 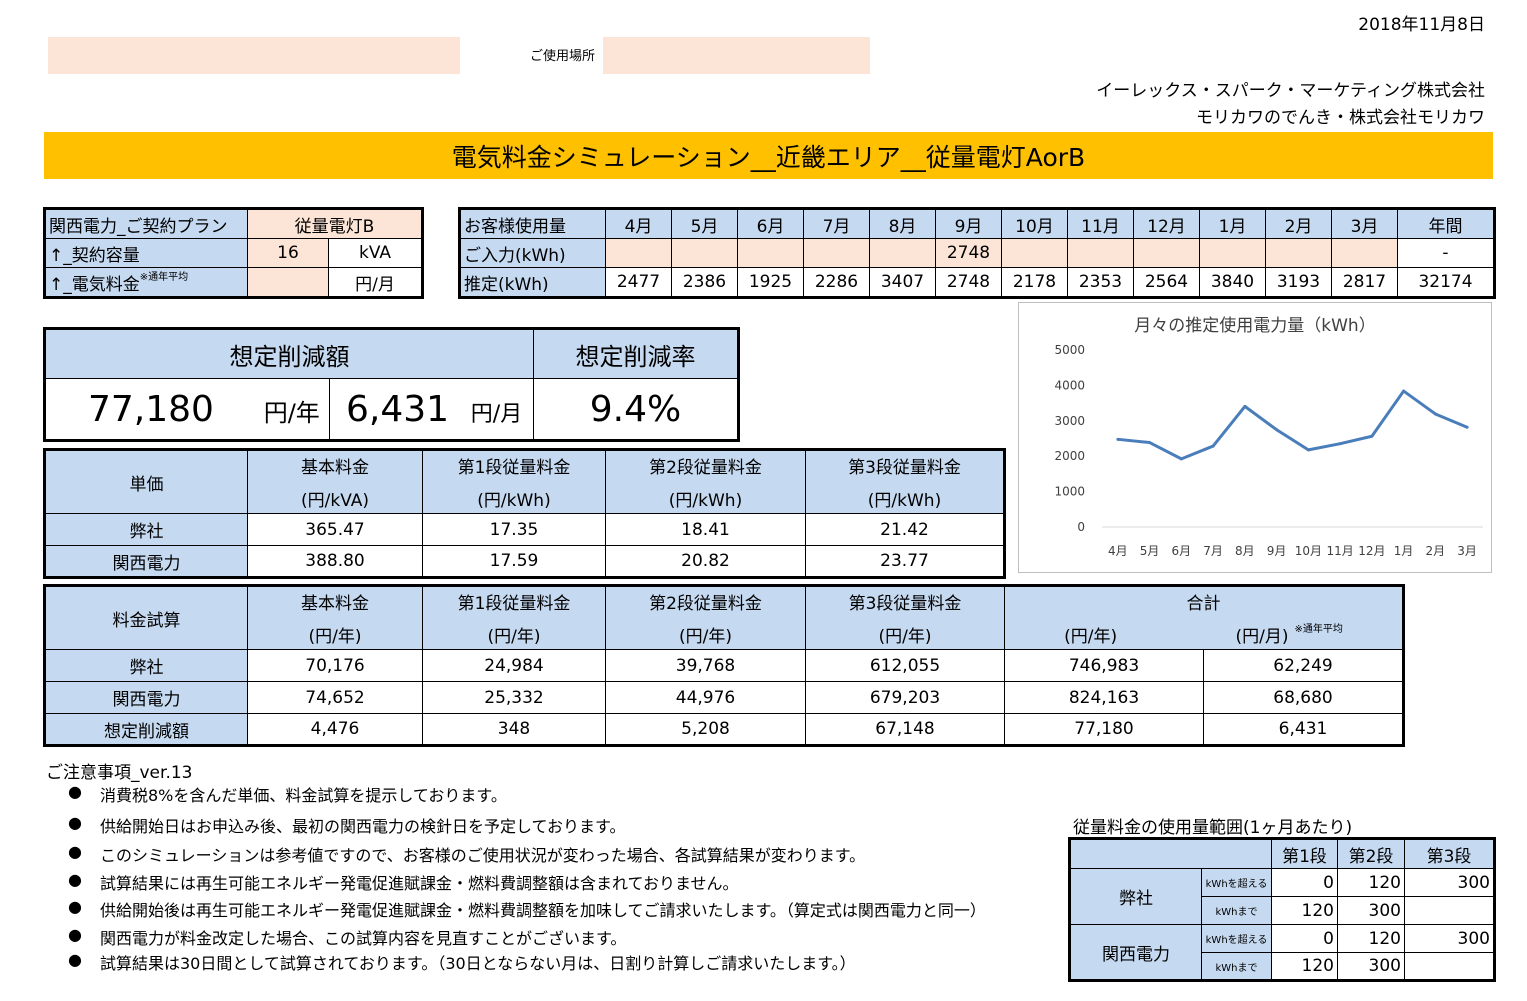 What do you see at coordinates (705, 481) in the screenshot?
I see `unit-price-header: 第2段従量料金 (円/kWh)` at bounding box center [705, 481].